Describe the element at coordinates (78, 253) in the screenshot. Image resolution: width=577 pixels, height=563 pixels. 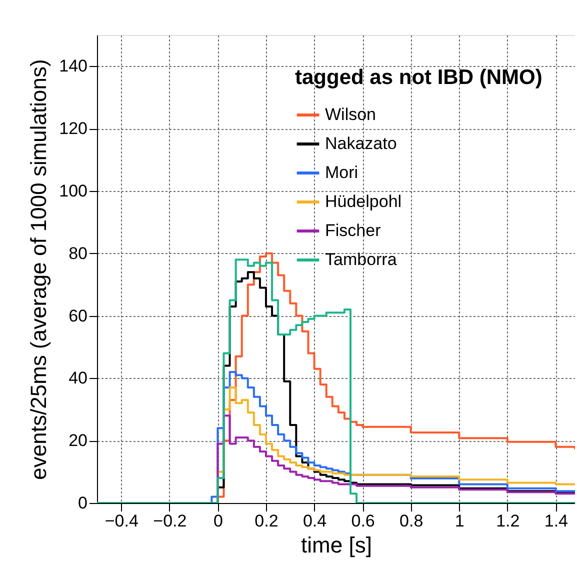
I see `y-tick-label: 80` at that location.